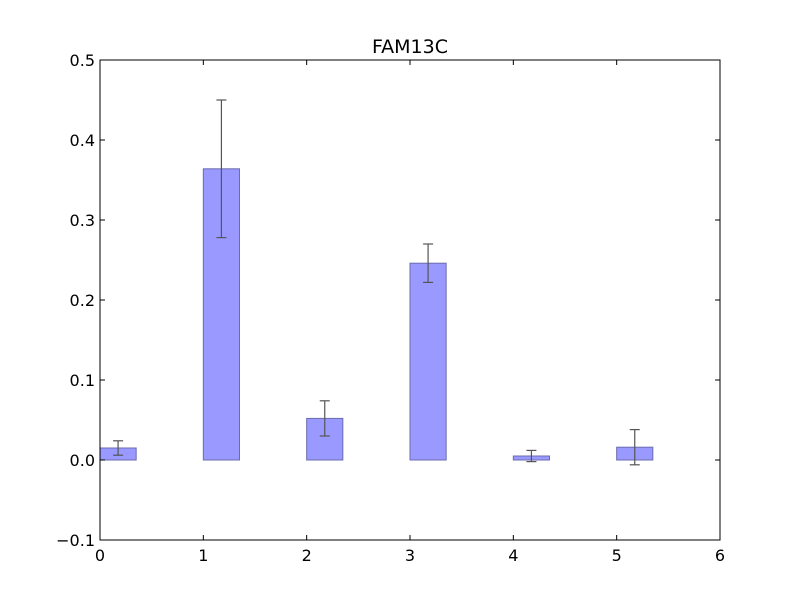 Image resolution: width=800 pixels, height=600 pixels. What do you see at coordinates (100, 555) in the screenshot?
I see `x-tick-label: 0` at bounding box center [100, 555].